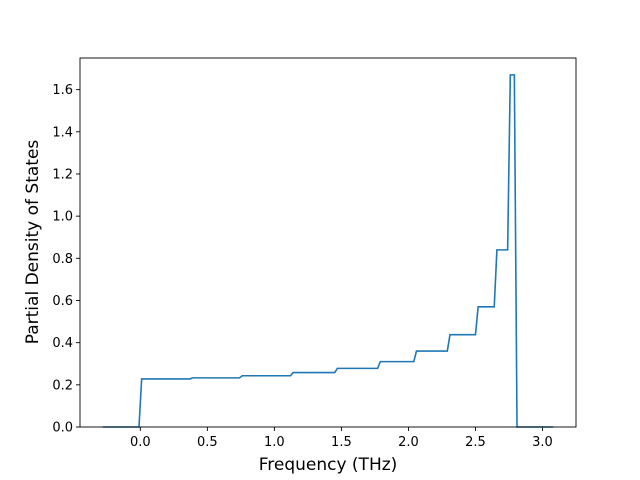 The width and height of the screenshot is (640, 480). What do you see at coordinates (274, 442) in the screenshot?
I see `x-tick-label: 1.0` at bounding box center [274, 442].